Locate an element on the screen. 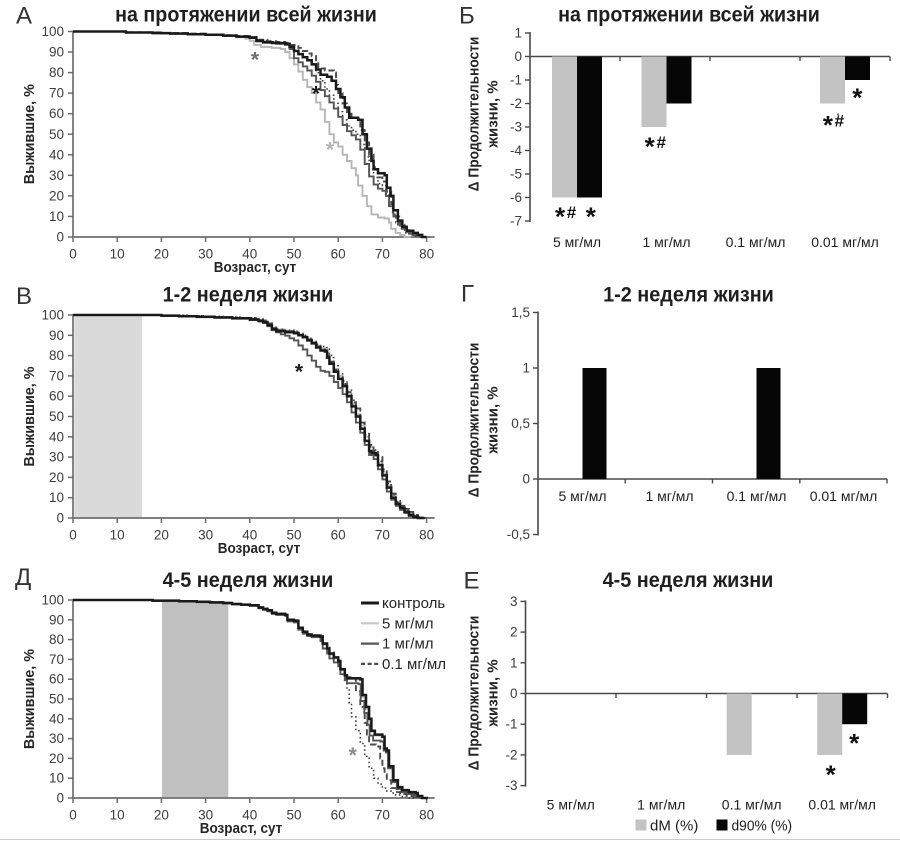 The width and height of the screenshot is (900, 841). svg-text: Д is located at coordinates (23, 577).